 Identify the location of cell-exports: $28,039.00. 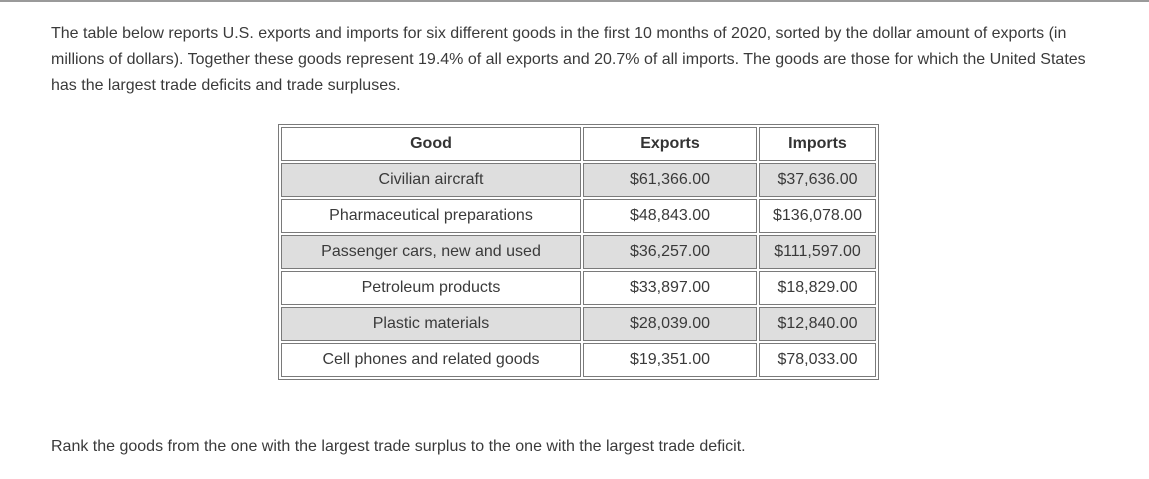
(670, 324).